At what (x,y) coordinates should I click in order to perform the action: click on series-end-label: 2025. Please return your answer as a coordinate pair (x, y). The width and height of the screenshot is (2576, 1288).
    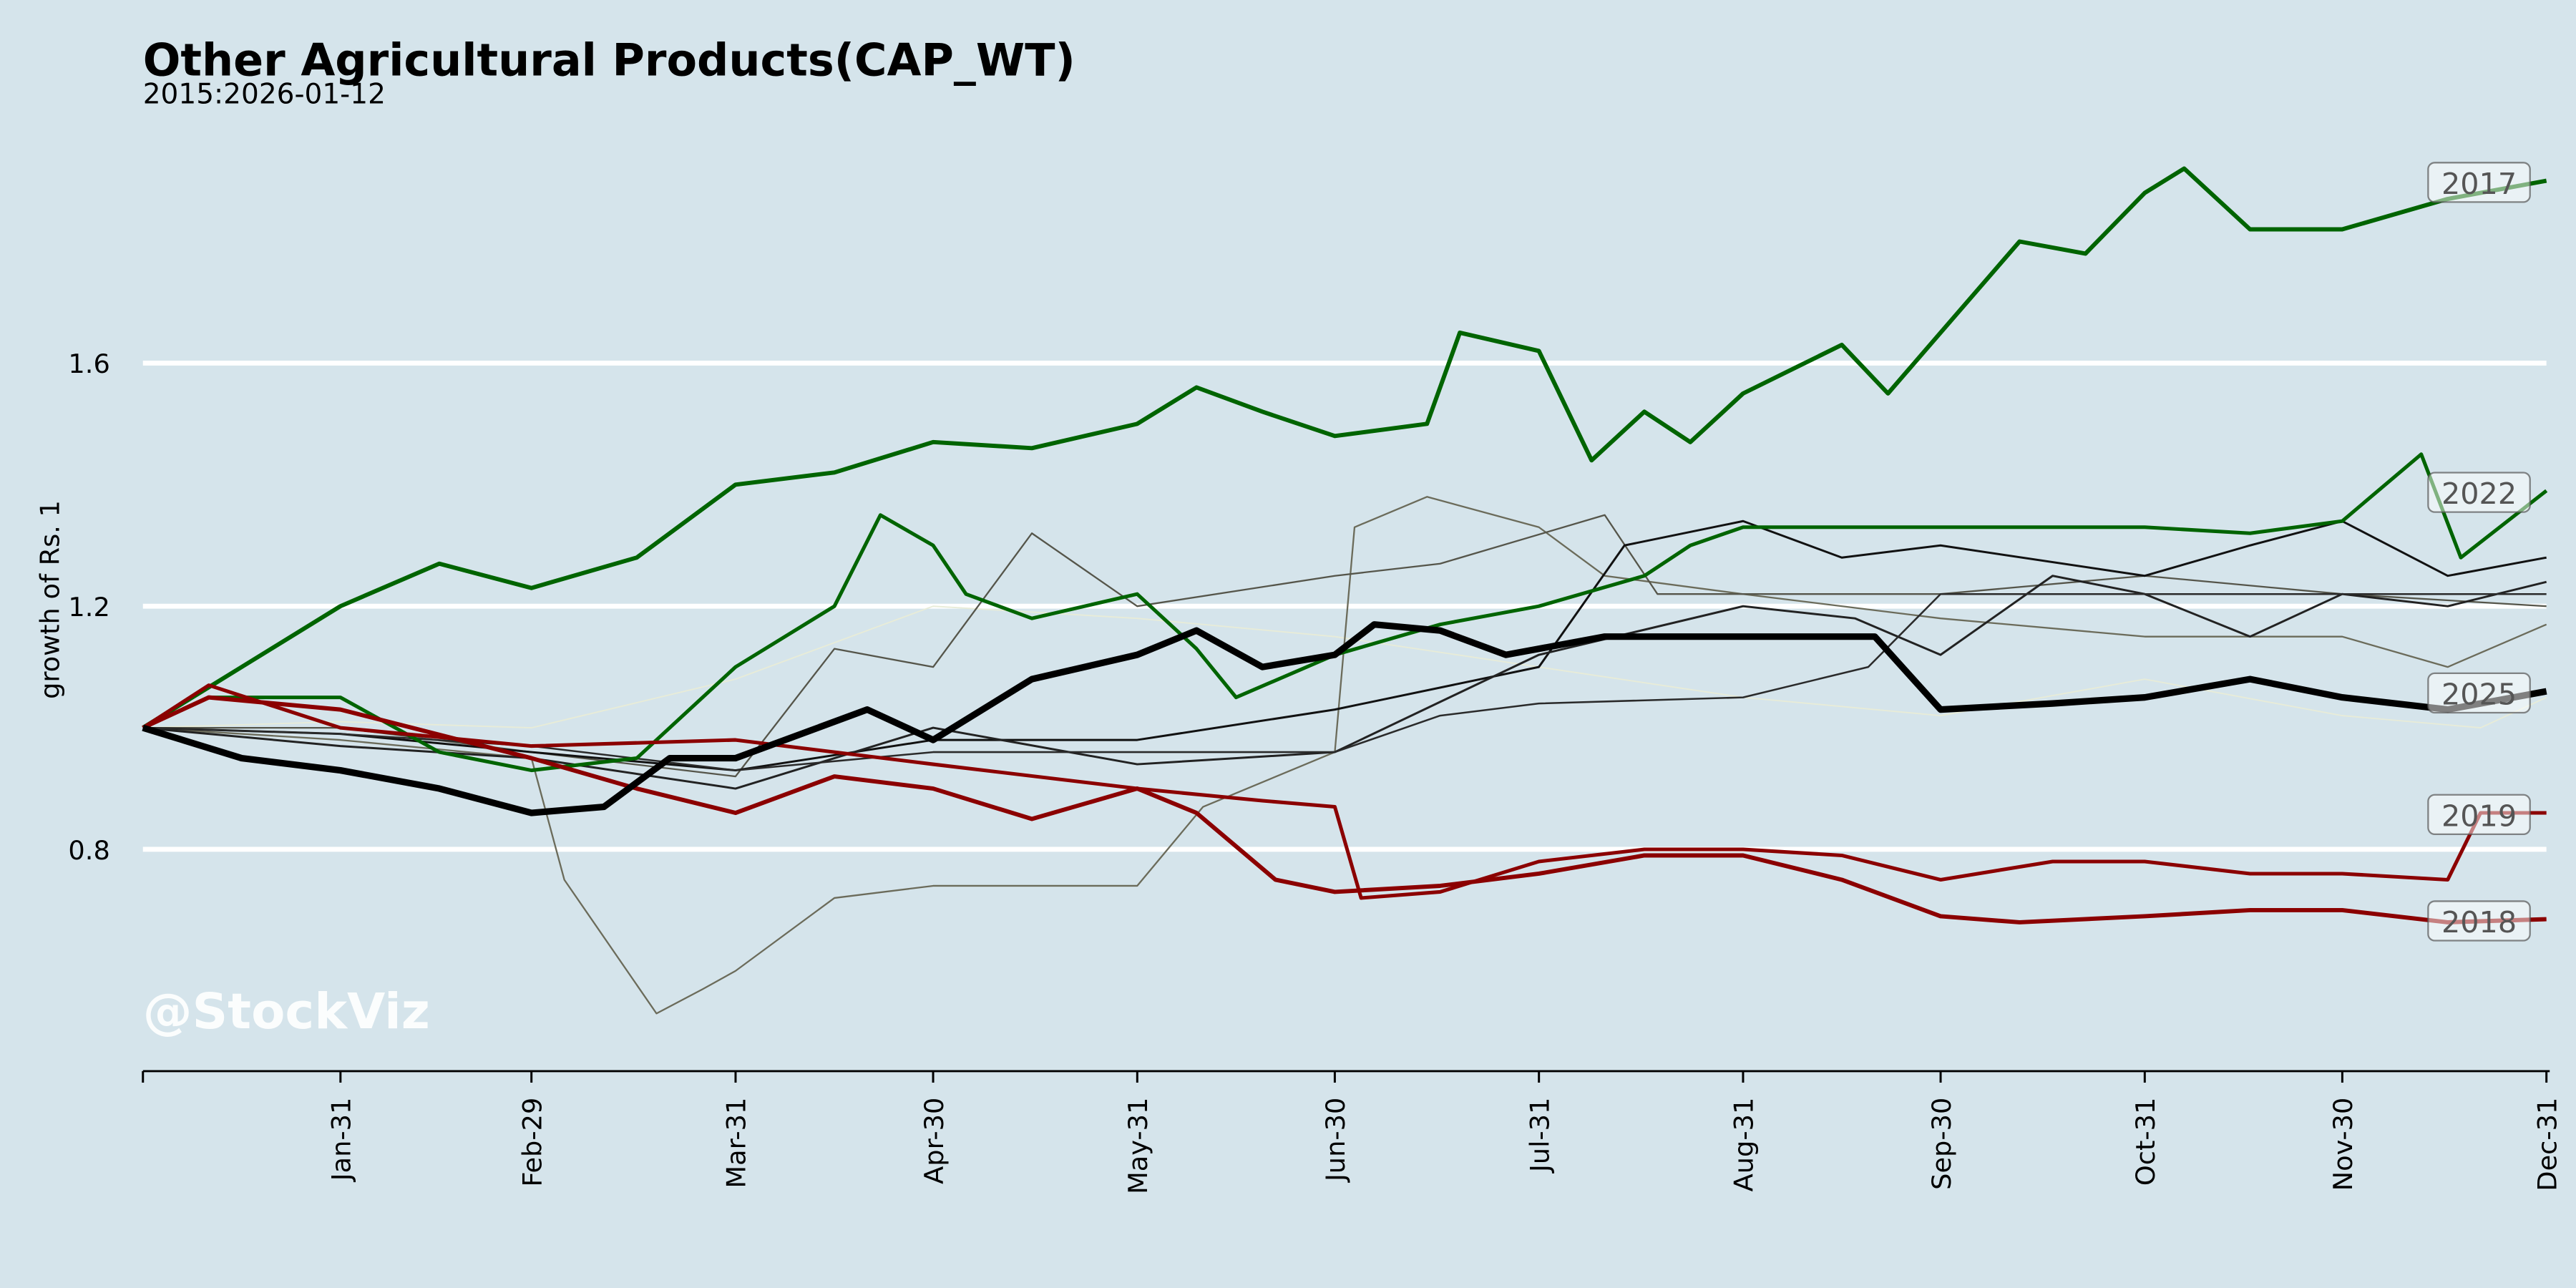
    Looking at the image, I should click on (2479, 693).